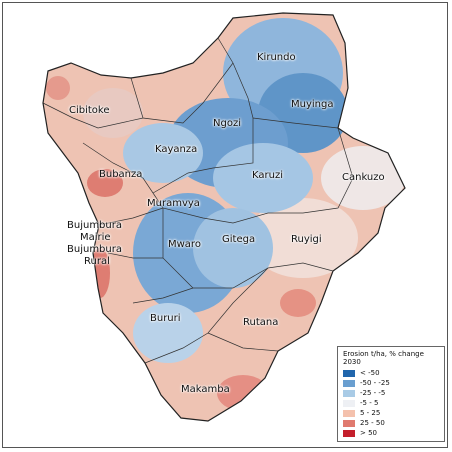 The width and height of the screenshot is (452, 452). I want to click on zone-cankuzo, so click(363, 178).